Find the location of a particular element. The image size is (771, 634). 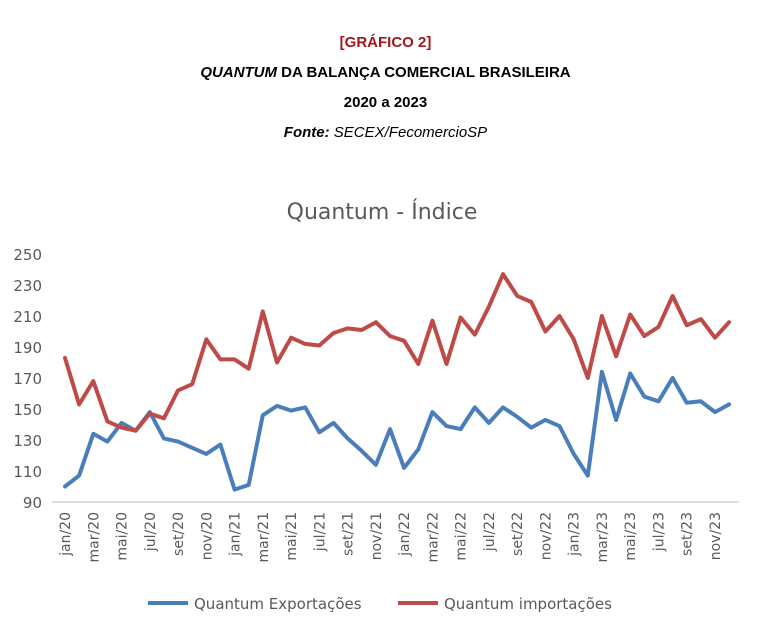

heading-rest: DA BALANÇA COMERCIAL BRASILEIRA is located at coordinates (424, 72).